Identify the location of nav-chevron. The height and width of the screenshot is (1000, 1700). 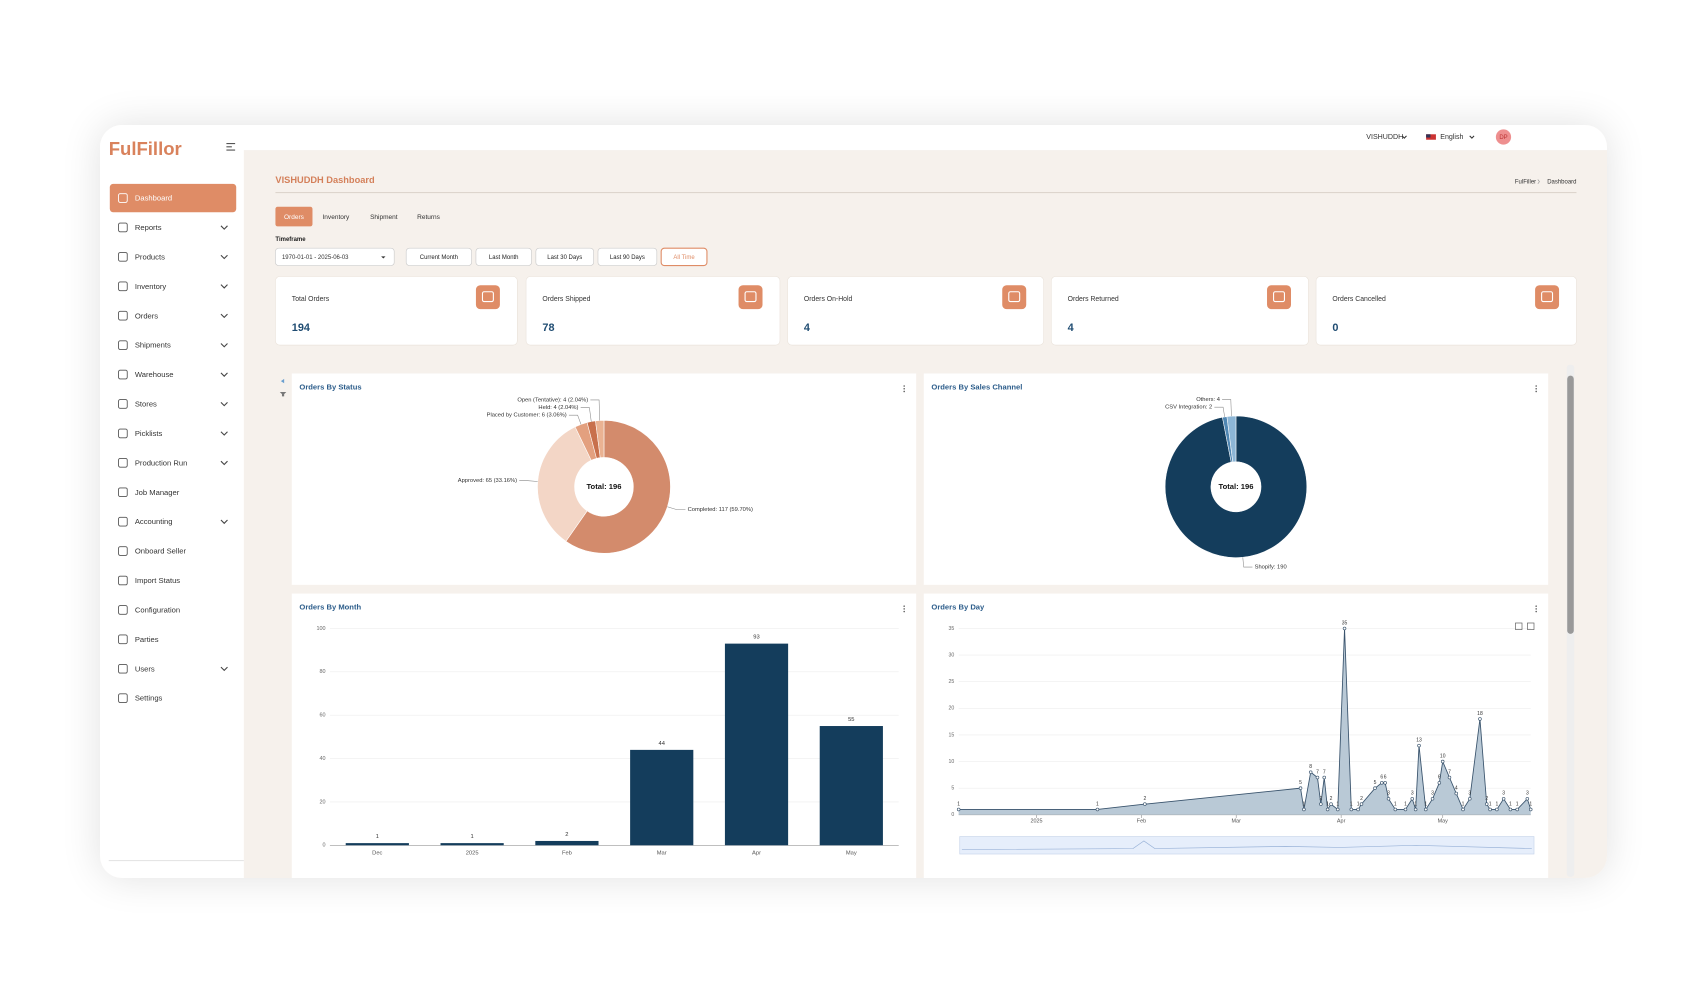
(224, 257).